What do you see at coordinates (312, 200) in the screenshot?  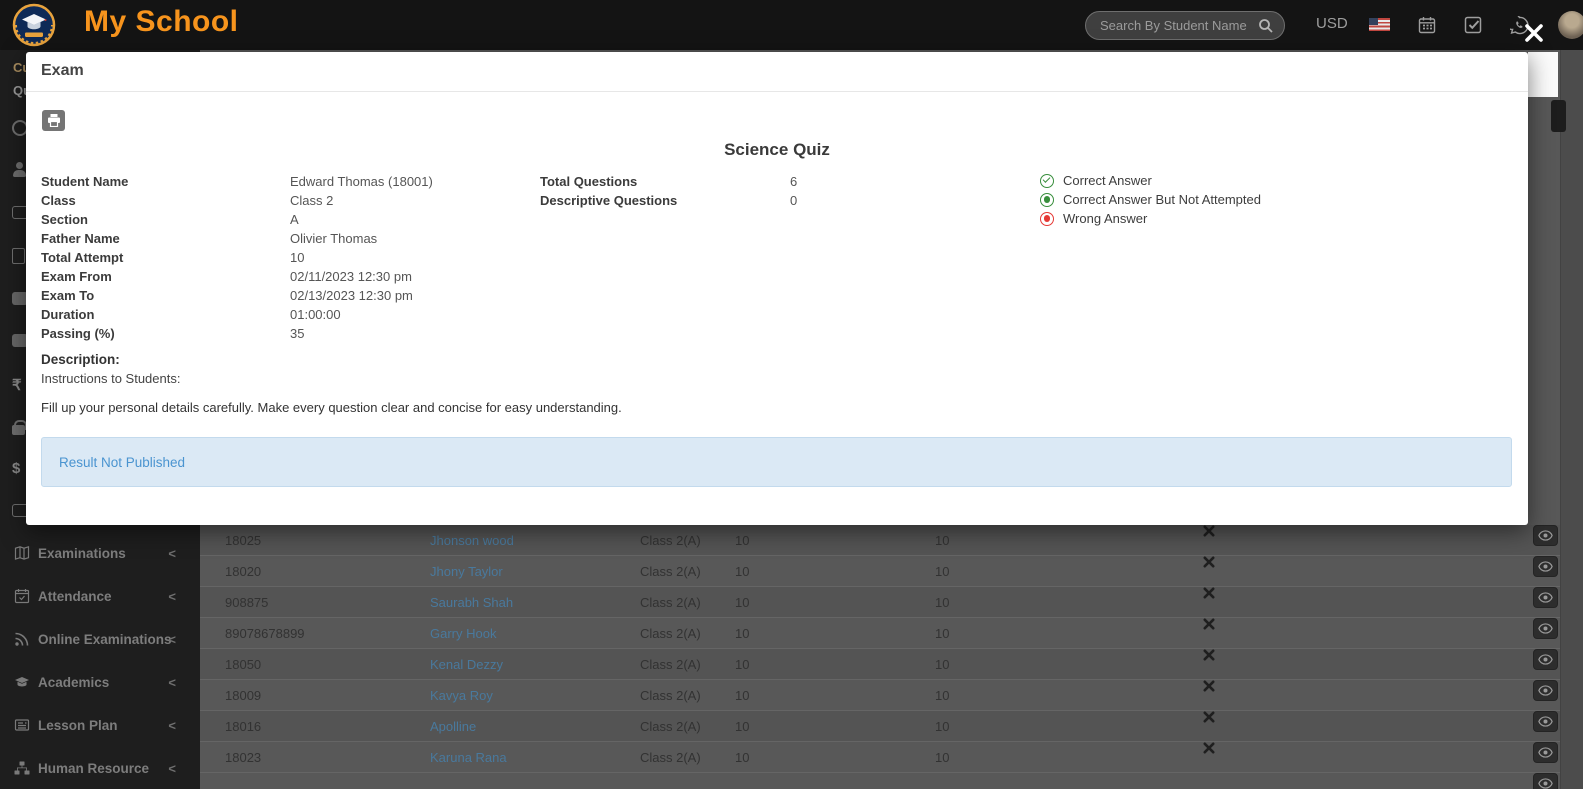 I see `detail-value: Class 2` at bounding box center [312, 200].